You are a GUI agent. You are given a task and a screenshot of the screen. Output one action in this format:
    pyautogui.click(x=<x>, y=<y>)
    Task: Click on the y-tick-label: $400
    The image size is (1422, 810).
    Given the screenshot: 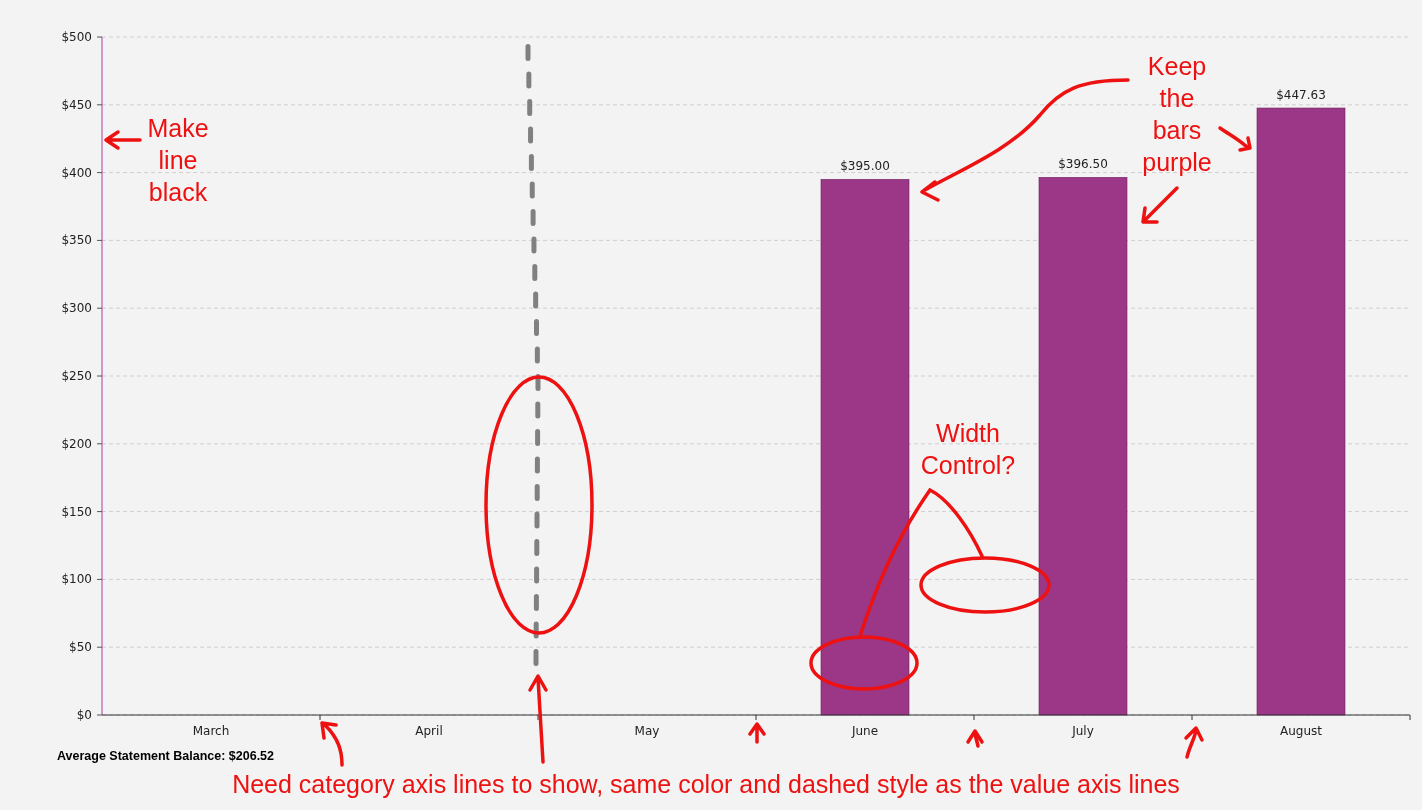 What is the action you would take?
    pyautogui.click(x=76, y=172)
    